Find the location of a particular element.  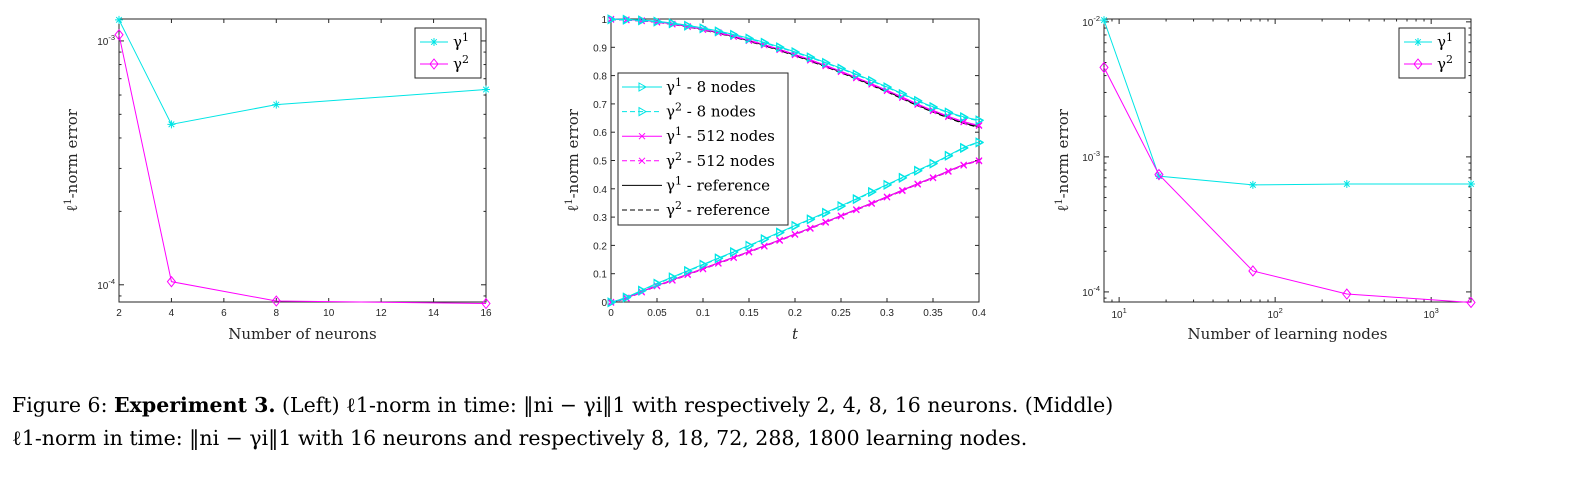

y-tick-label: 0.8 is located at coordinates (600, 77).